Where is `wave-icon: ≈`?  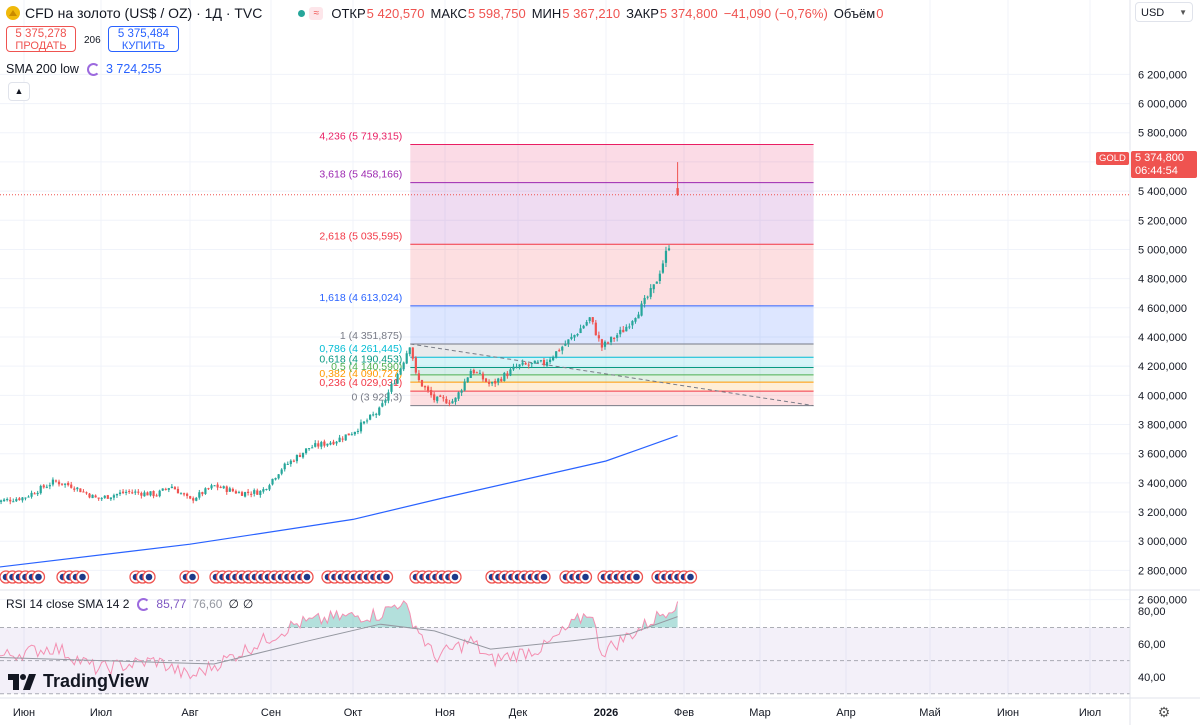 wave-icon: ≈ is located at coordinates (316, 13).